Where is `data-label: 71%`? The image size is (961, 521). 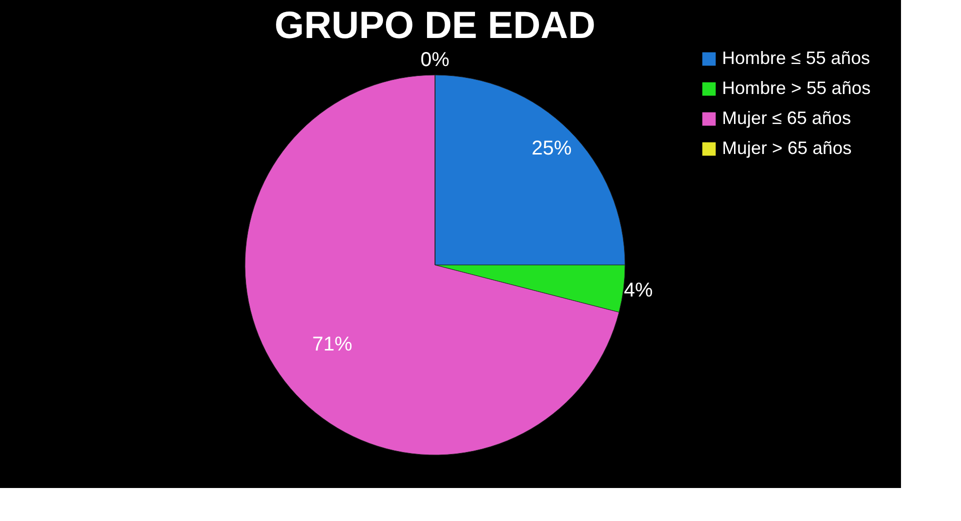
data-label: 71% is located at coordinates (332, 345).